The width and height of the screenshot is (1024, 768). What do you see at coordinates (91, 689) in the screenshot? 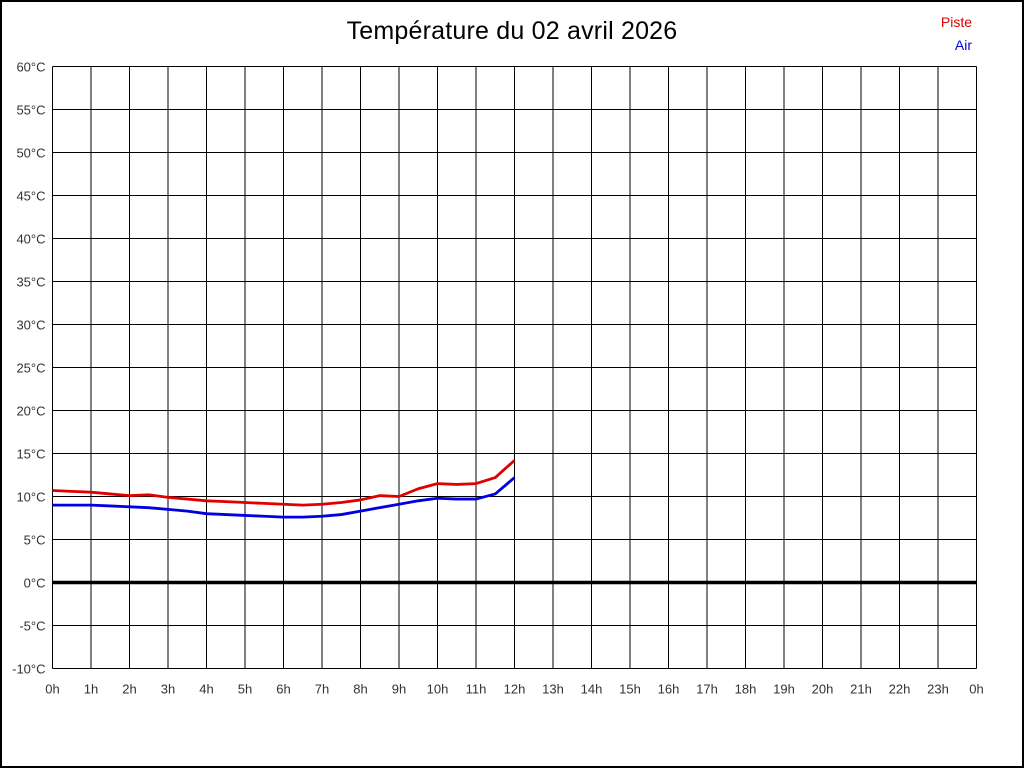
I see `x-tick-label: 1h` at bounding box center [91, 689].